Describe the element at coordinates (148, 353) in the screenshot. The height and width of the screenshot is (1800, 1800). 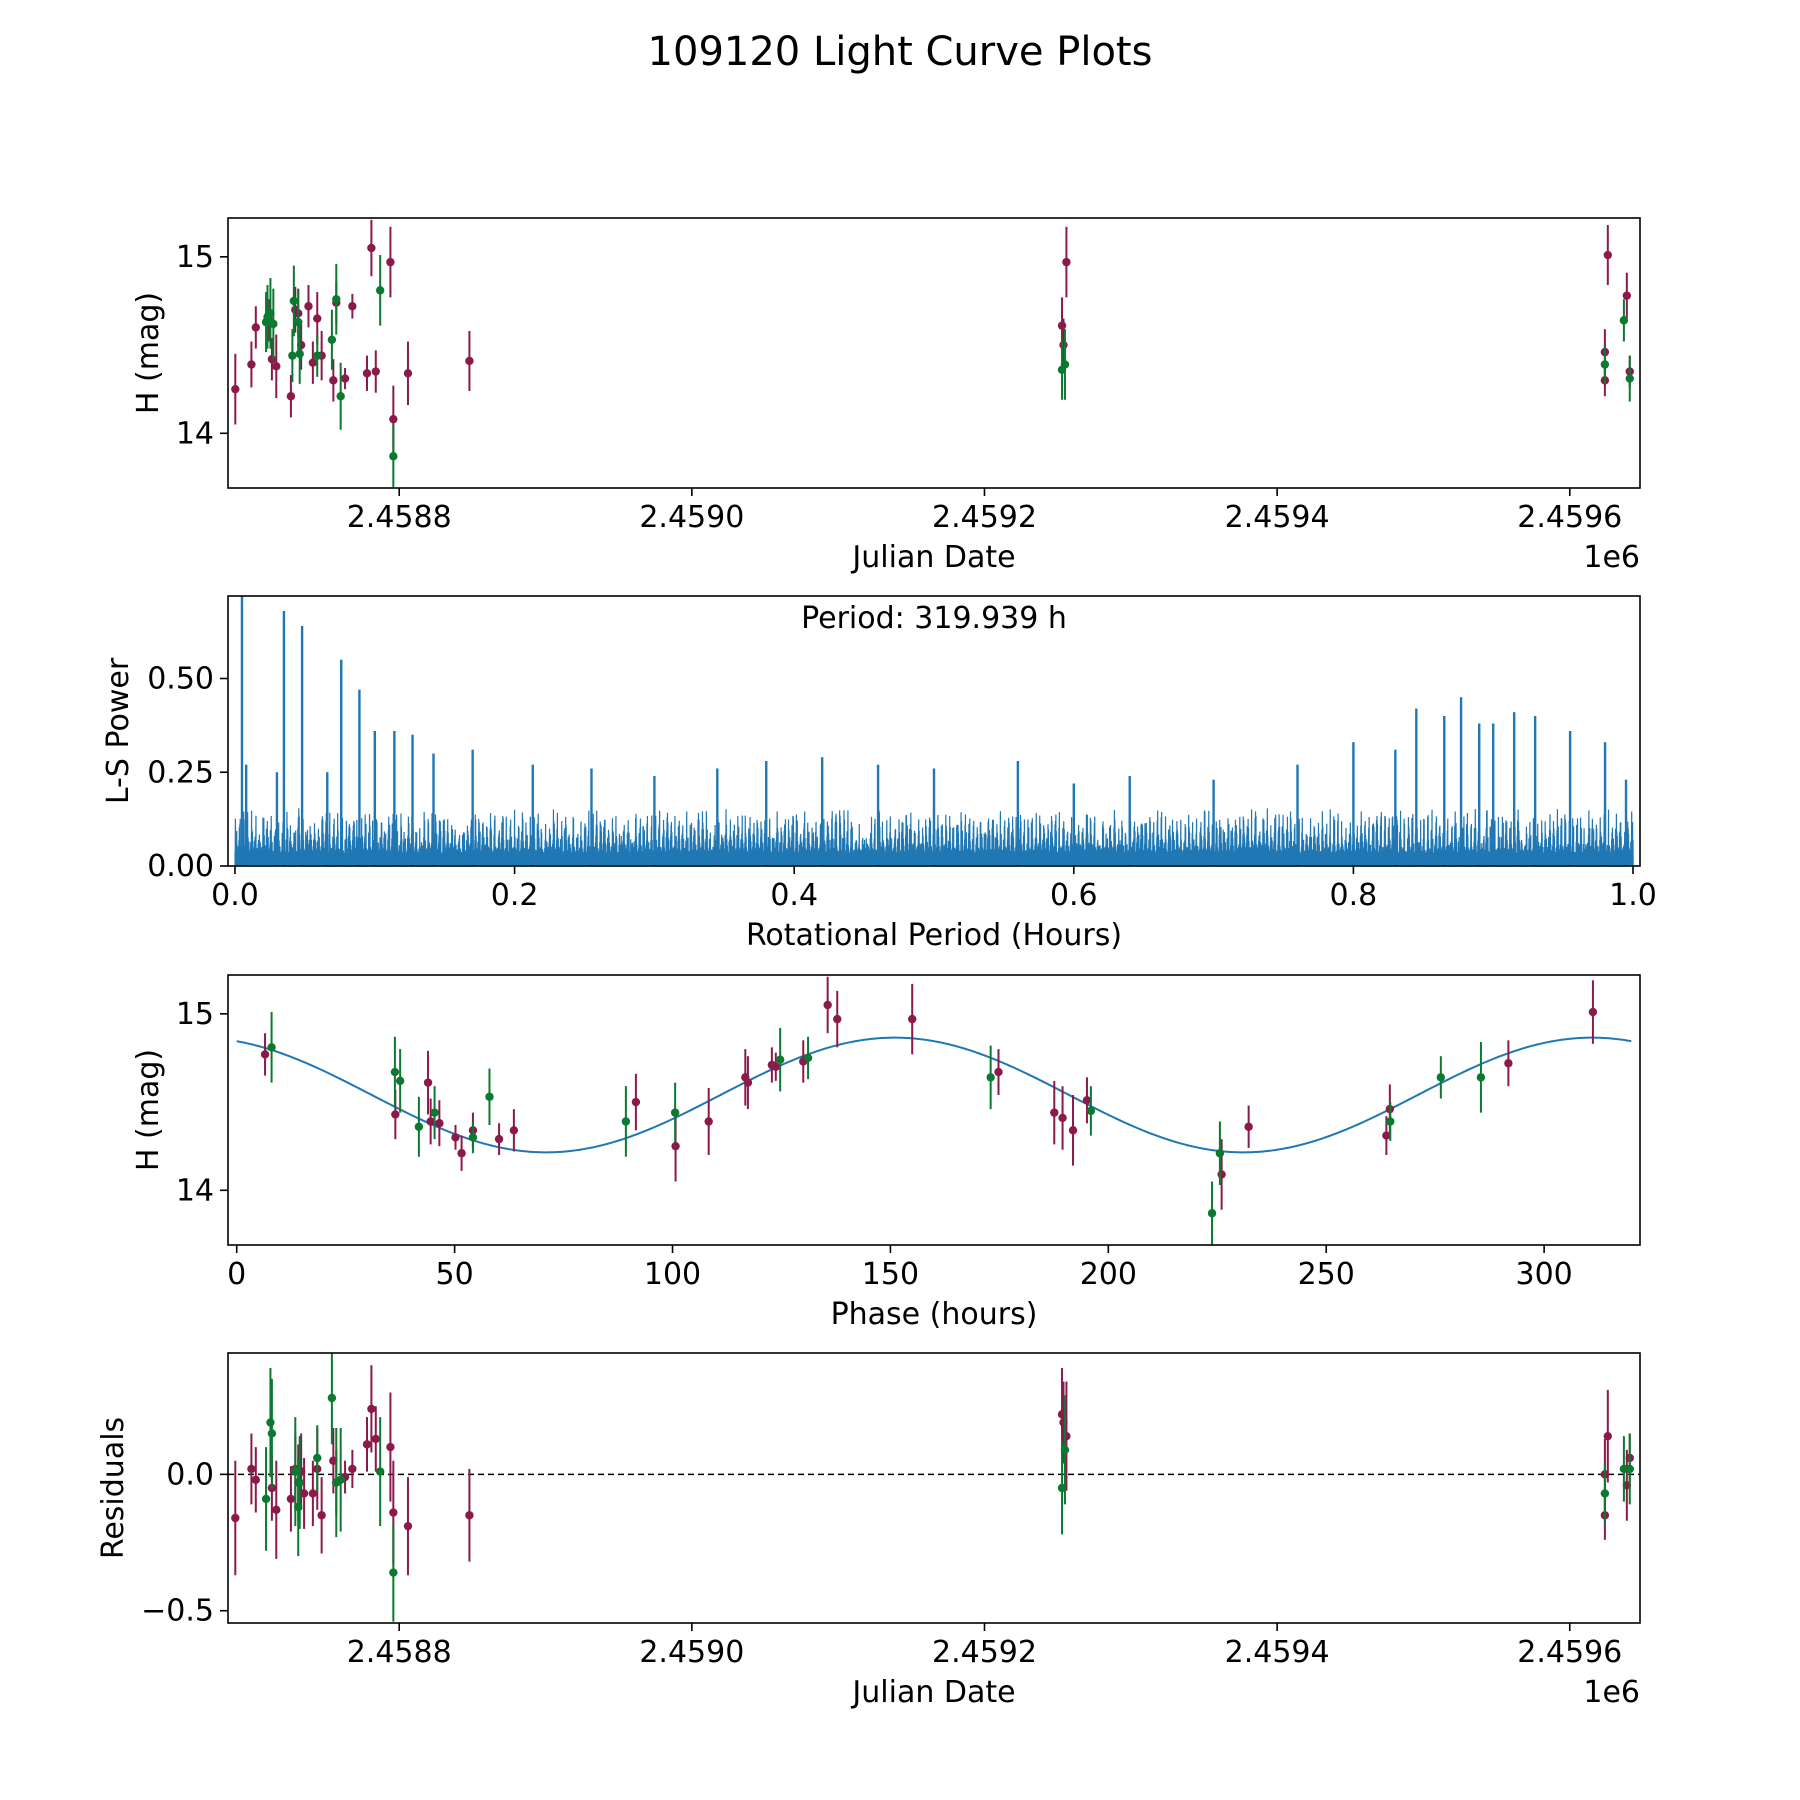
I see `lightcurve-y-axis-label: H (mag)` at that location.